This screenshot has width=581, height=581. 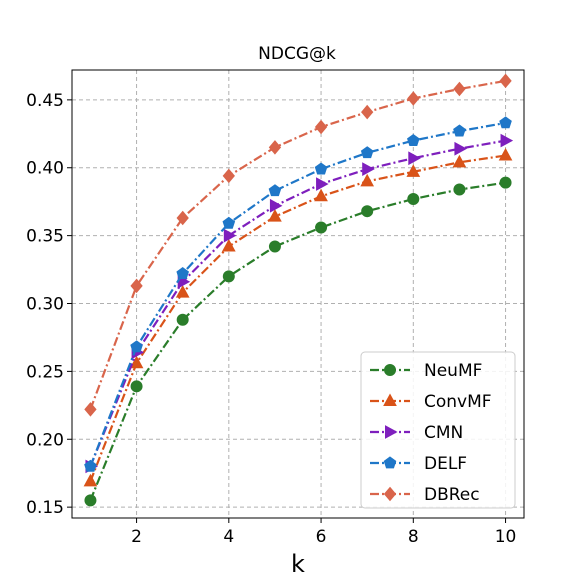 I want to click on x-tick-label: 4, so click(x=228, y=537).